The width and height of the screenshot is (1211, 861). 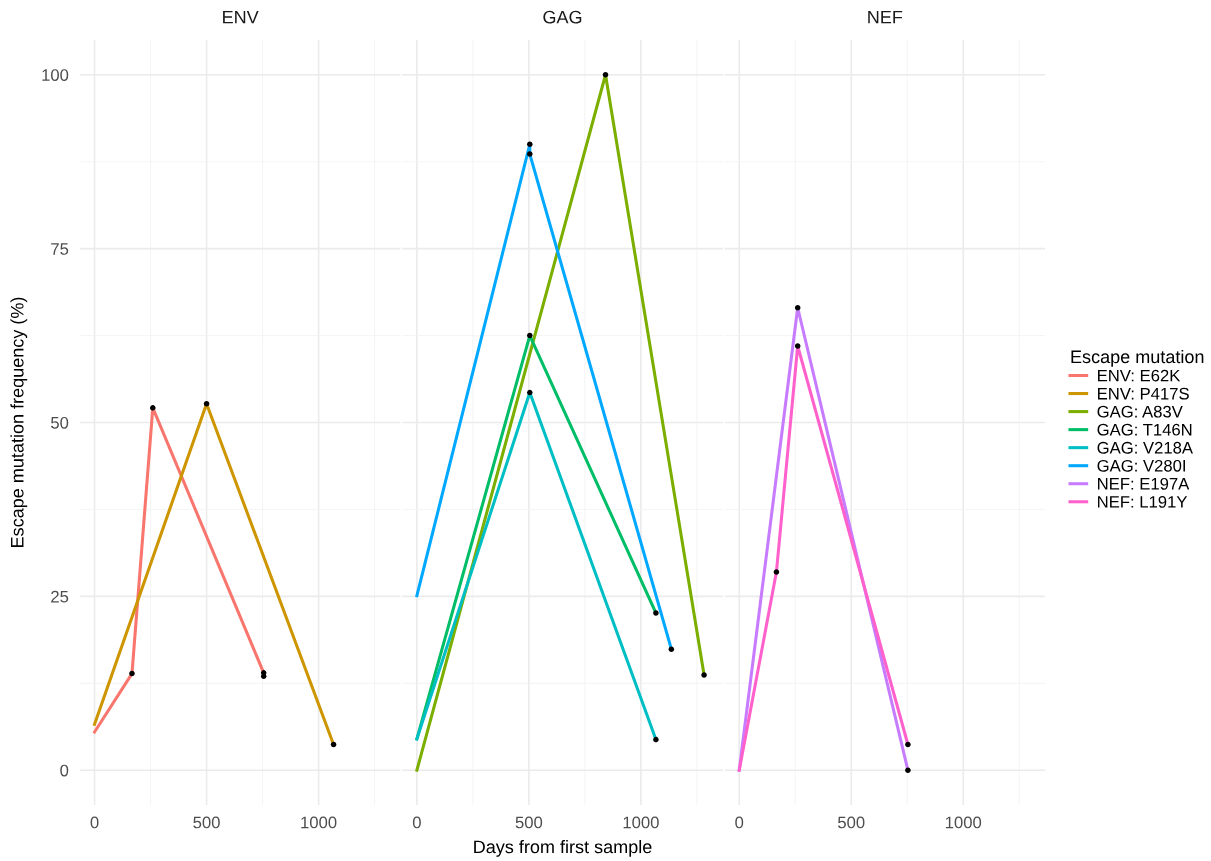 I want to click on legend-label: NEF: L191Y, so click(x=1143, y=501).